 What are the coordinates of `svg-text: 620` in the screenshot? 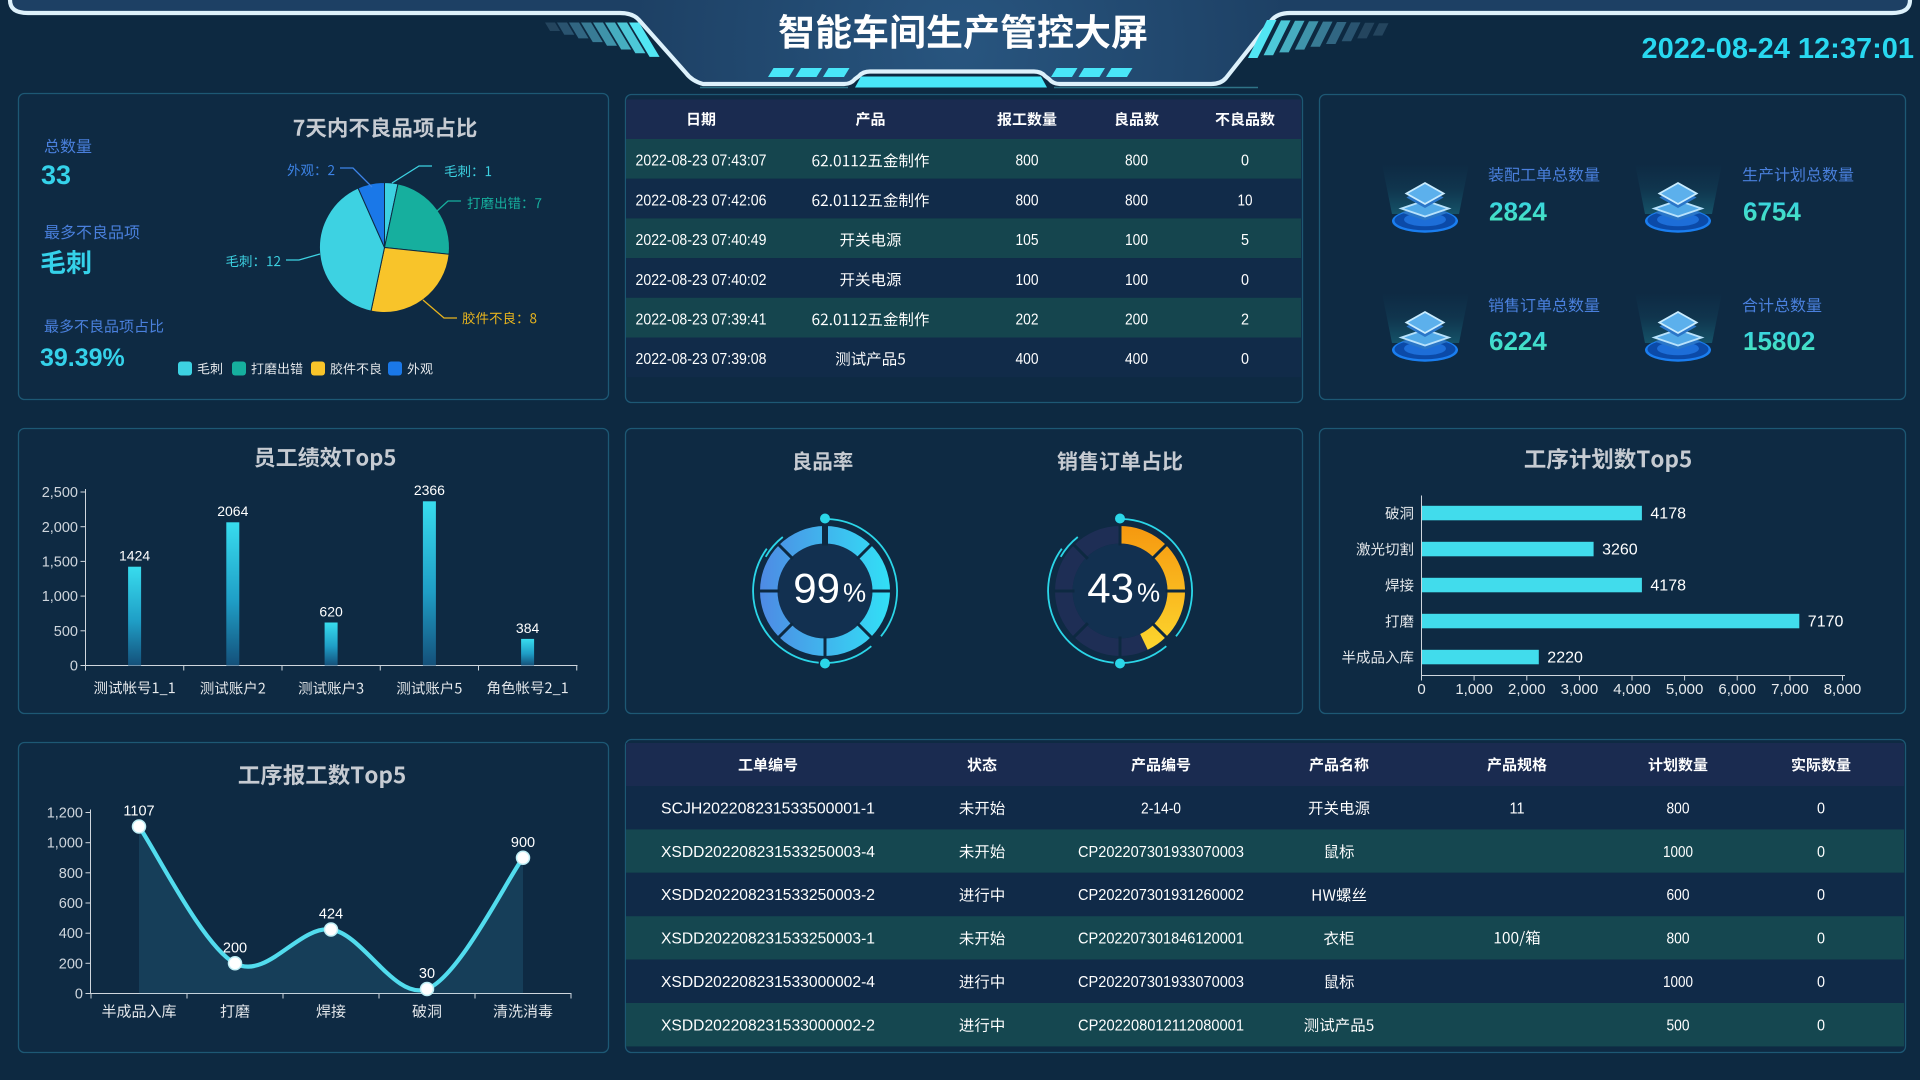 It's located at (331, 611).